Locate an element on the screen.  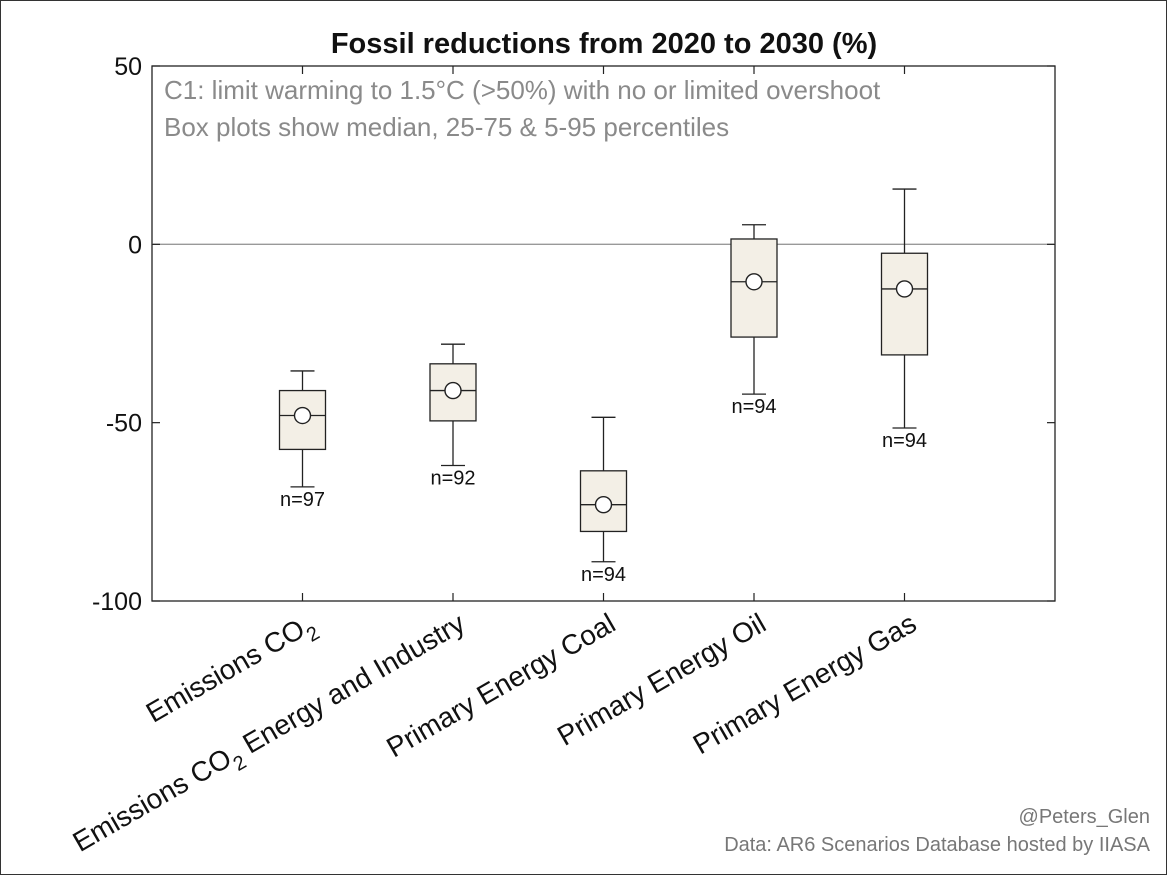
box-plot-2: n=92 is located at coordinates (453, 416).